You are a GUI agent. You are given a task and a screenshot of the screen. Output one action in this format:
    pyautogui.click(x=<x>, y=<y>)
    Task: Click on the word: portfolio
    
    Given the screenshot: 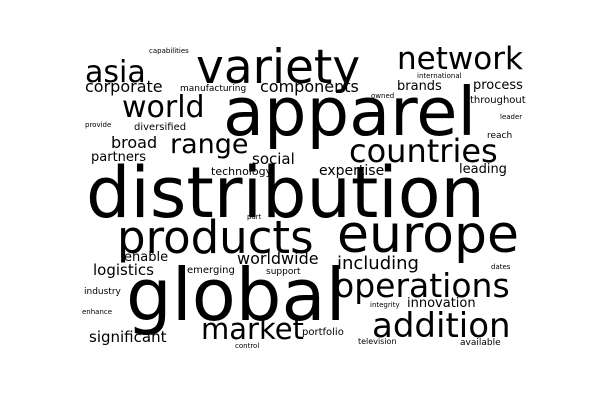 What is the action you would take?
    pyautogui.click(x=323, y=332)
    